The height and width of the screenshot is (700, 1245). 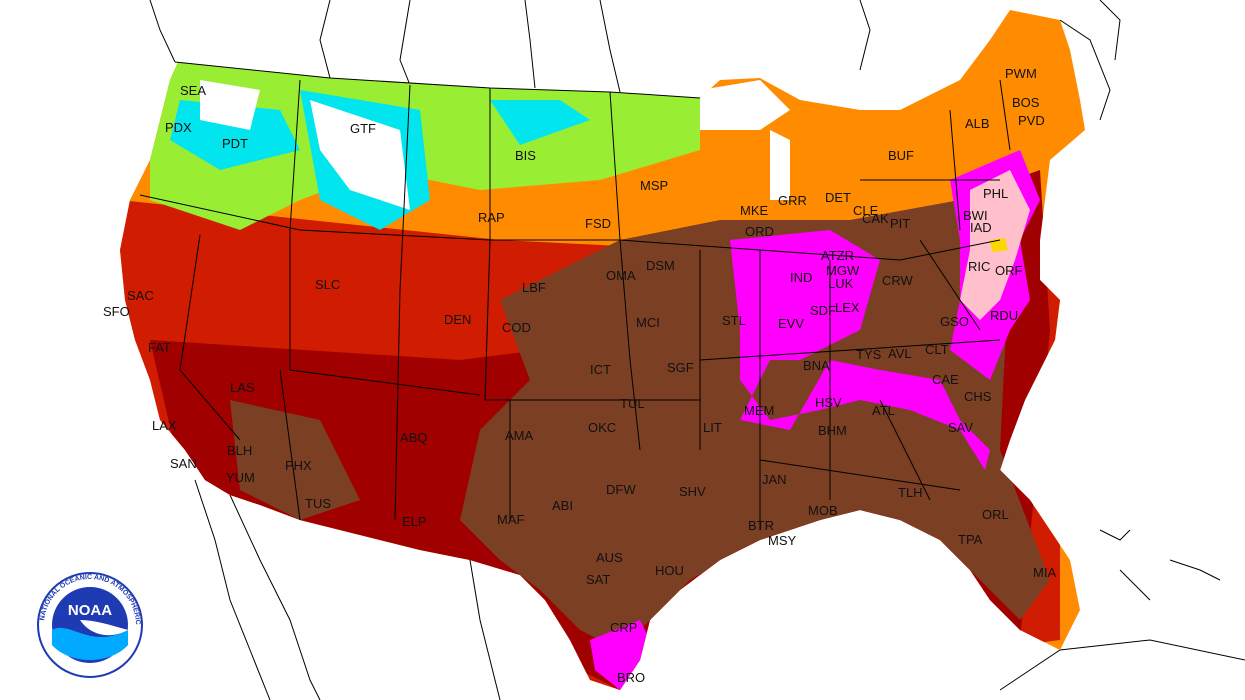 I want to click on city-label-cod: COD, so click(x=516, y=327).